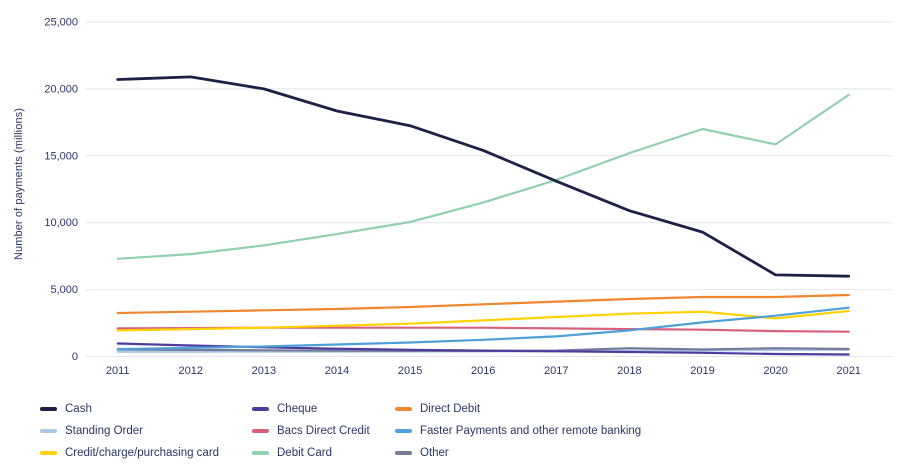 The image size is (907, 471). Describe the element at coordinates (337, 371) in the screenshot. I see `x-tick-label: 2014` at that location.